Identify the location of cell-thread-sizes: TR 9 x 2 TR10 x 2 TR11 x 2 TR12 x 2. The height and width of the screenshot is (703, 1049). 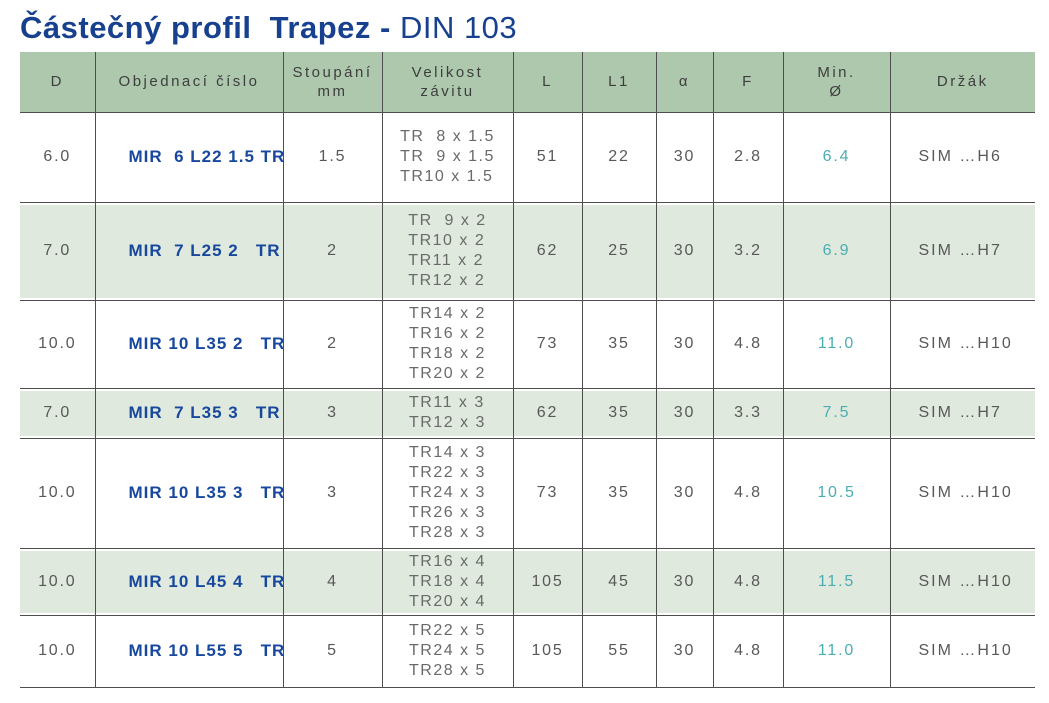
(447, 251).